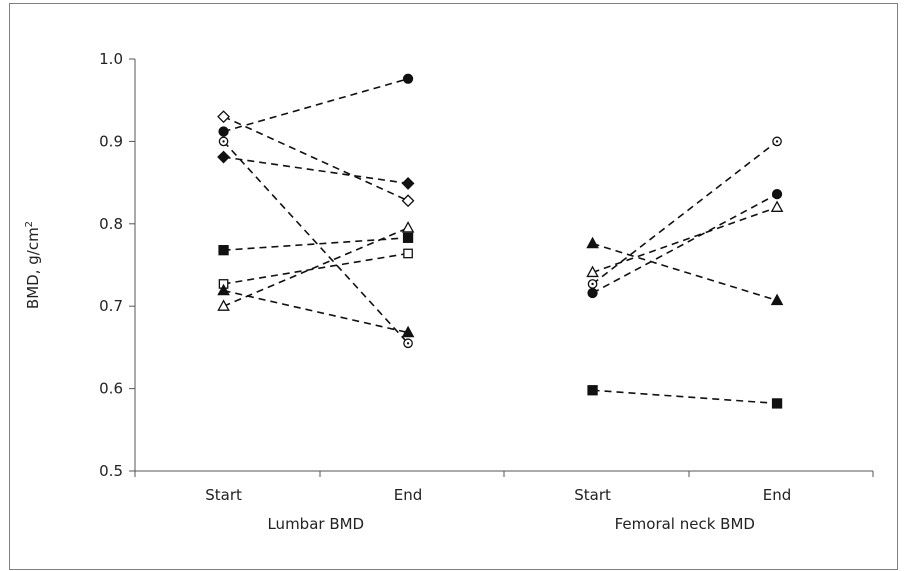 Image resolution: width=906 pixels, height=571 pixels. What do you see at coordinates (408, 253) in the screenshot?
I see `point-open-square` at bounding box center [408, 253].